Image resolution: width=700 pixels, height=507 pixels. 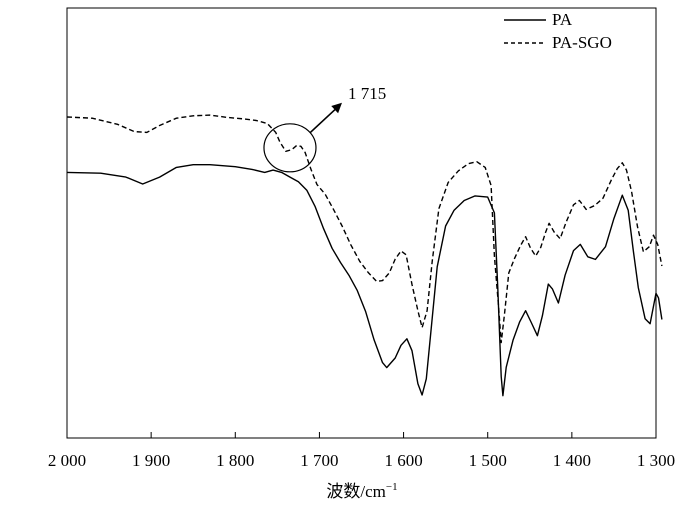 I want to click on x-tick-label: 1 300, so click(x=656, y=460).